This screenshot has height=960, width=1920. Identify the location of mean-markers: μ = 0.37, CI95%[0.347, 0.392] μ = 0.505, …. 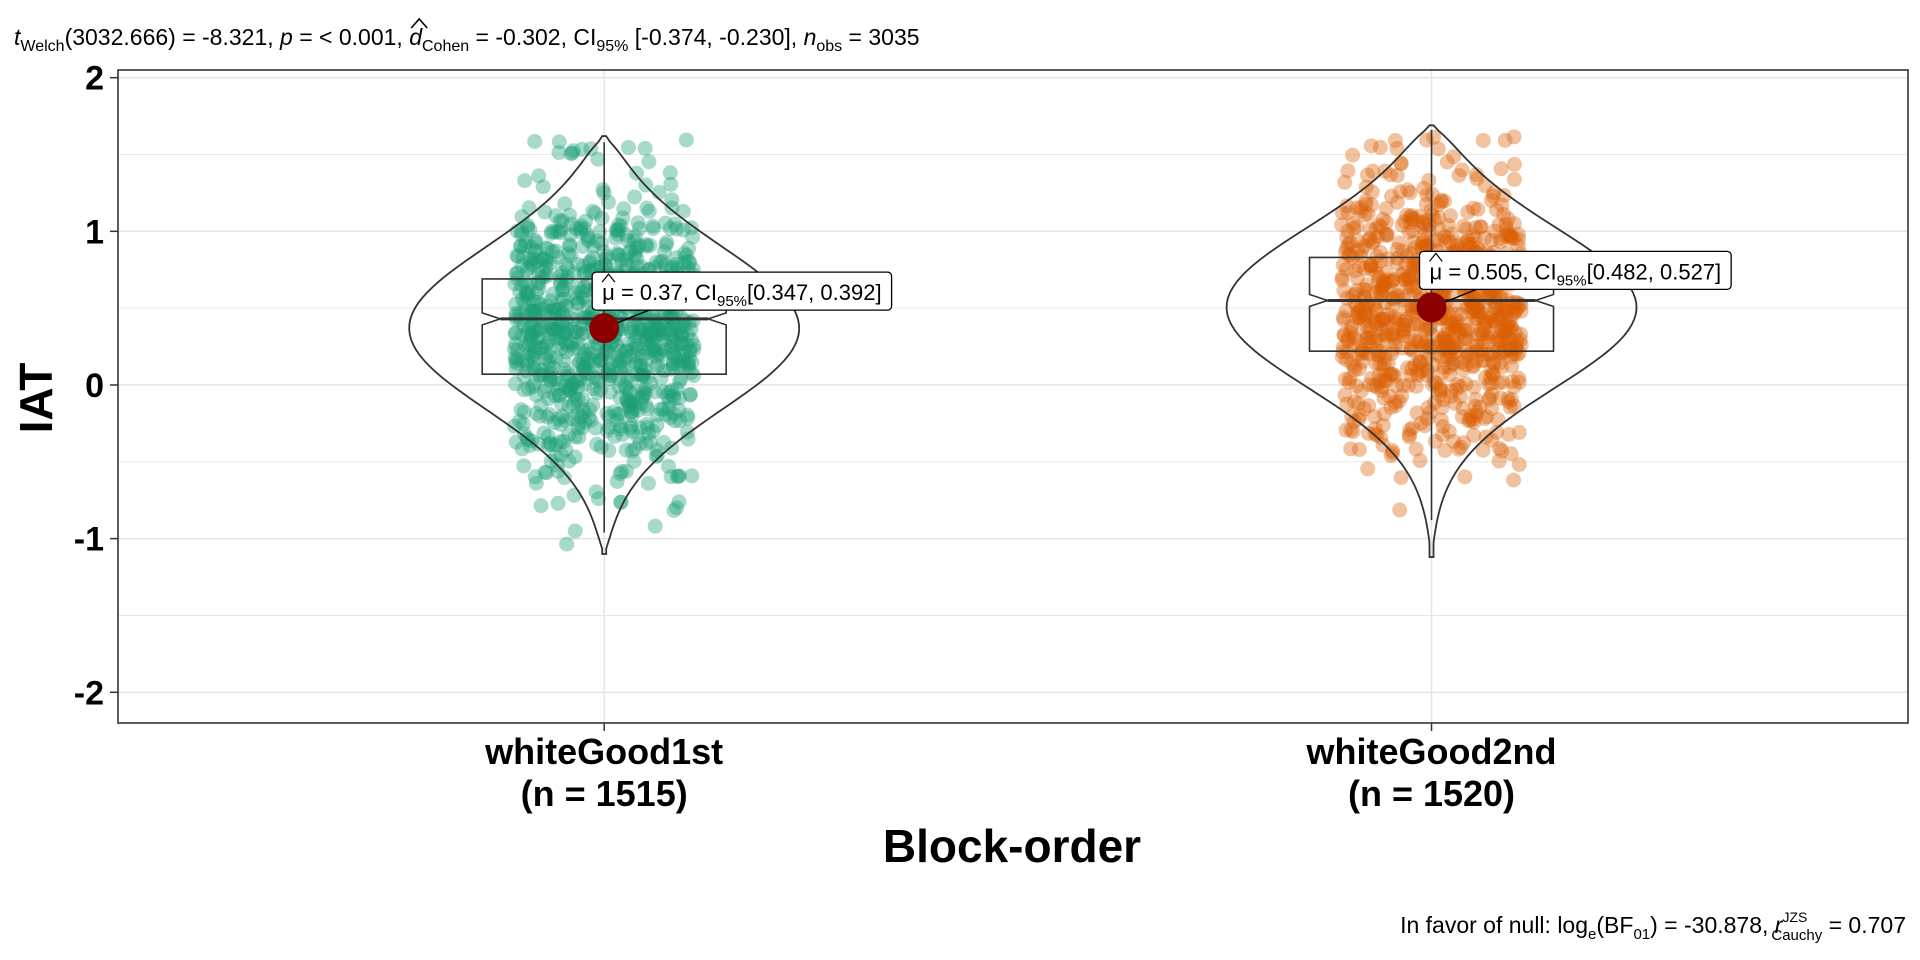
(1160, 297).